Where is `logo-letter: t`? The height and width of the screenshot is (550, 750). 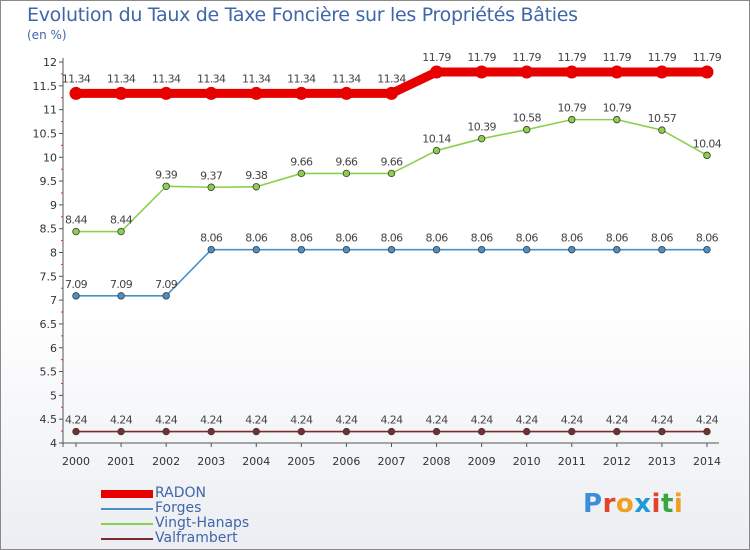 logo-letter: t is located at coordinates (667, 504).